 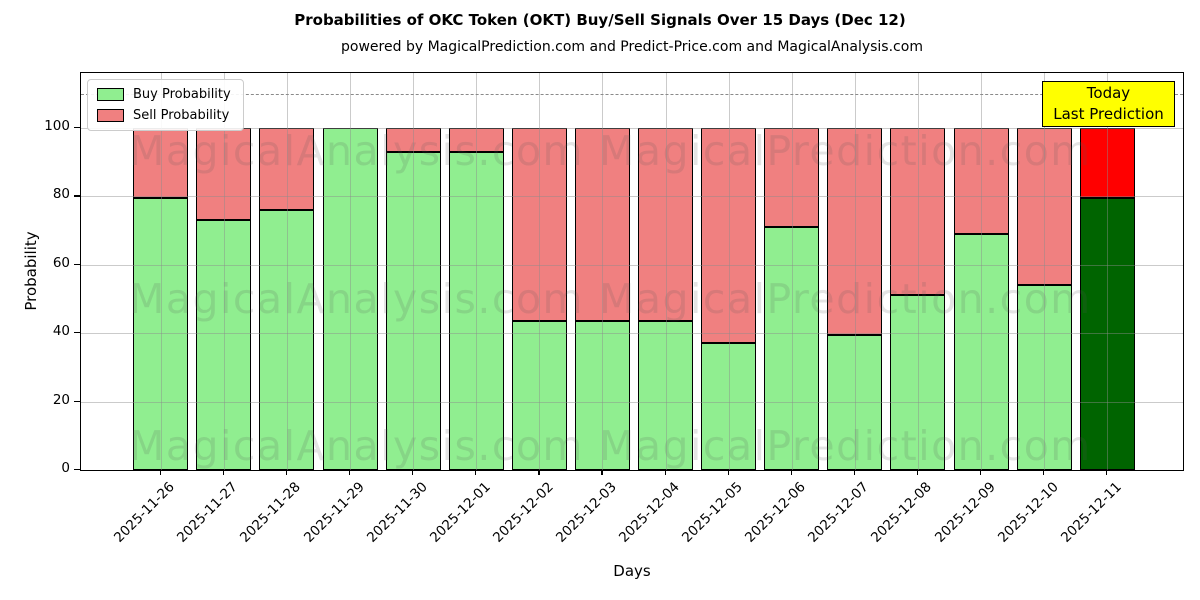 What do you see at coordinates (965, 512) in the screenshot?
I see `x-tick-label: 2025-12-09` at bounding box center [965, 512].